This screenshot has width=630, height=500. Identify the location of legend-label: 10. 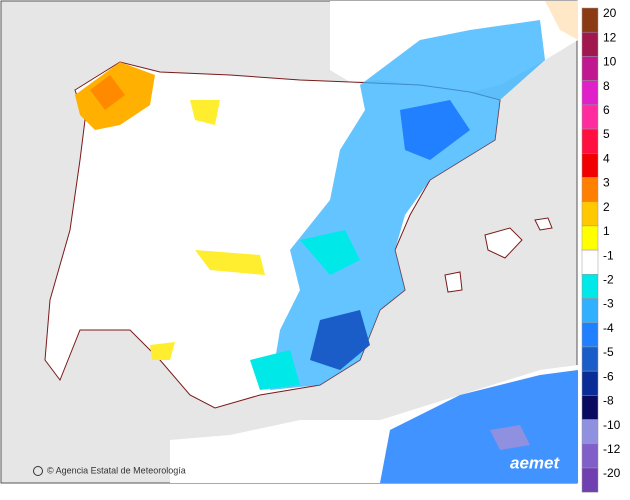
(610, 62).